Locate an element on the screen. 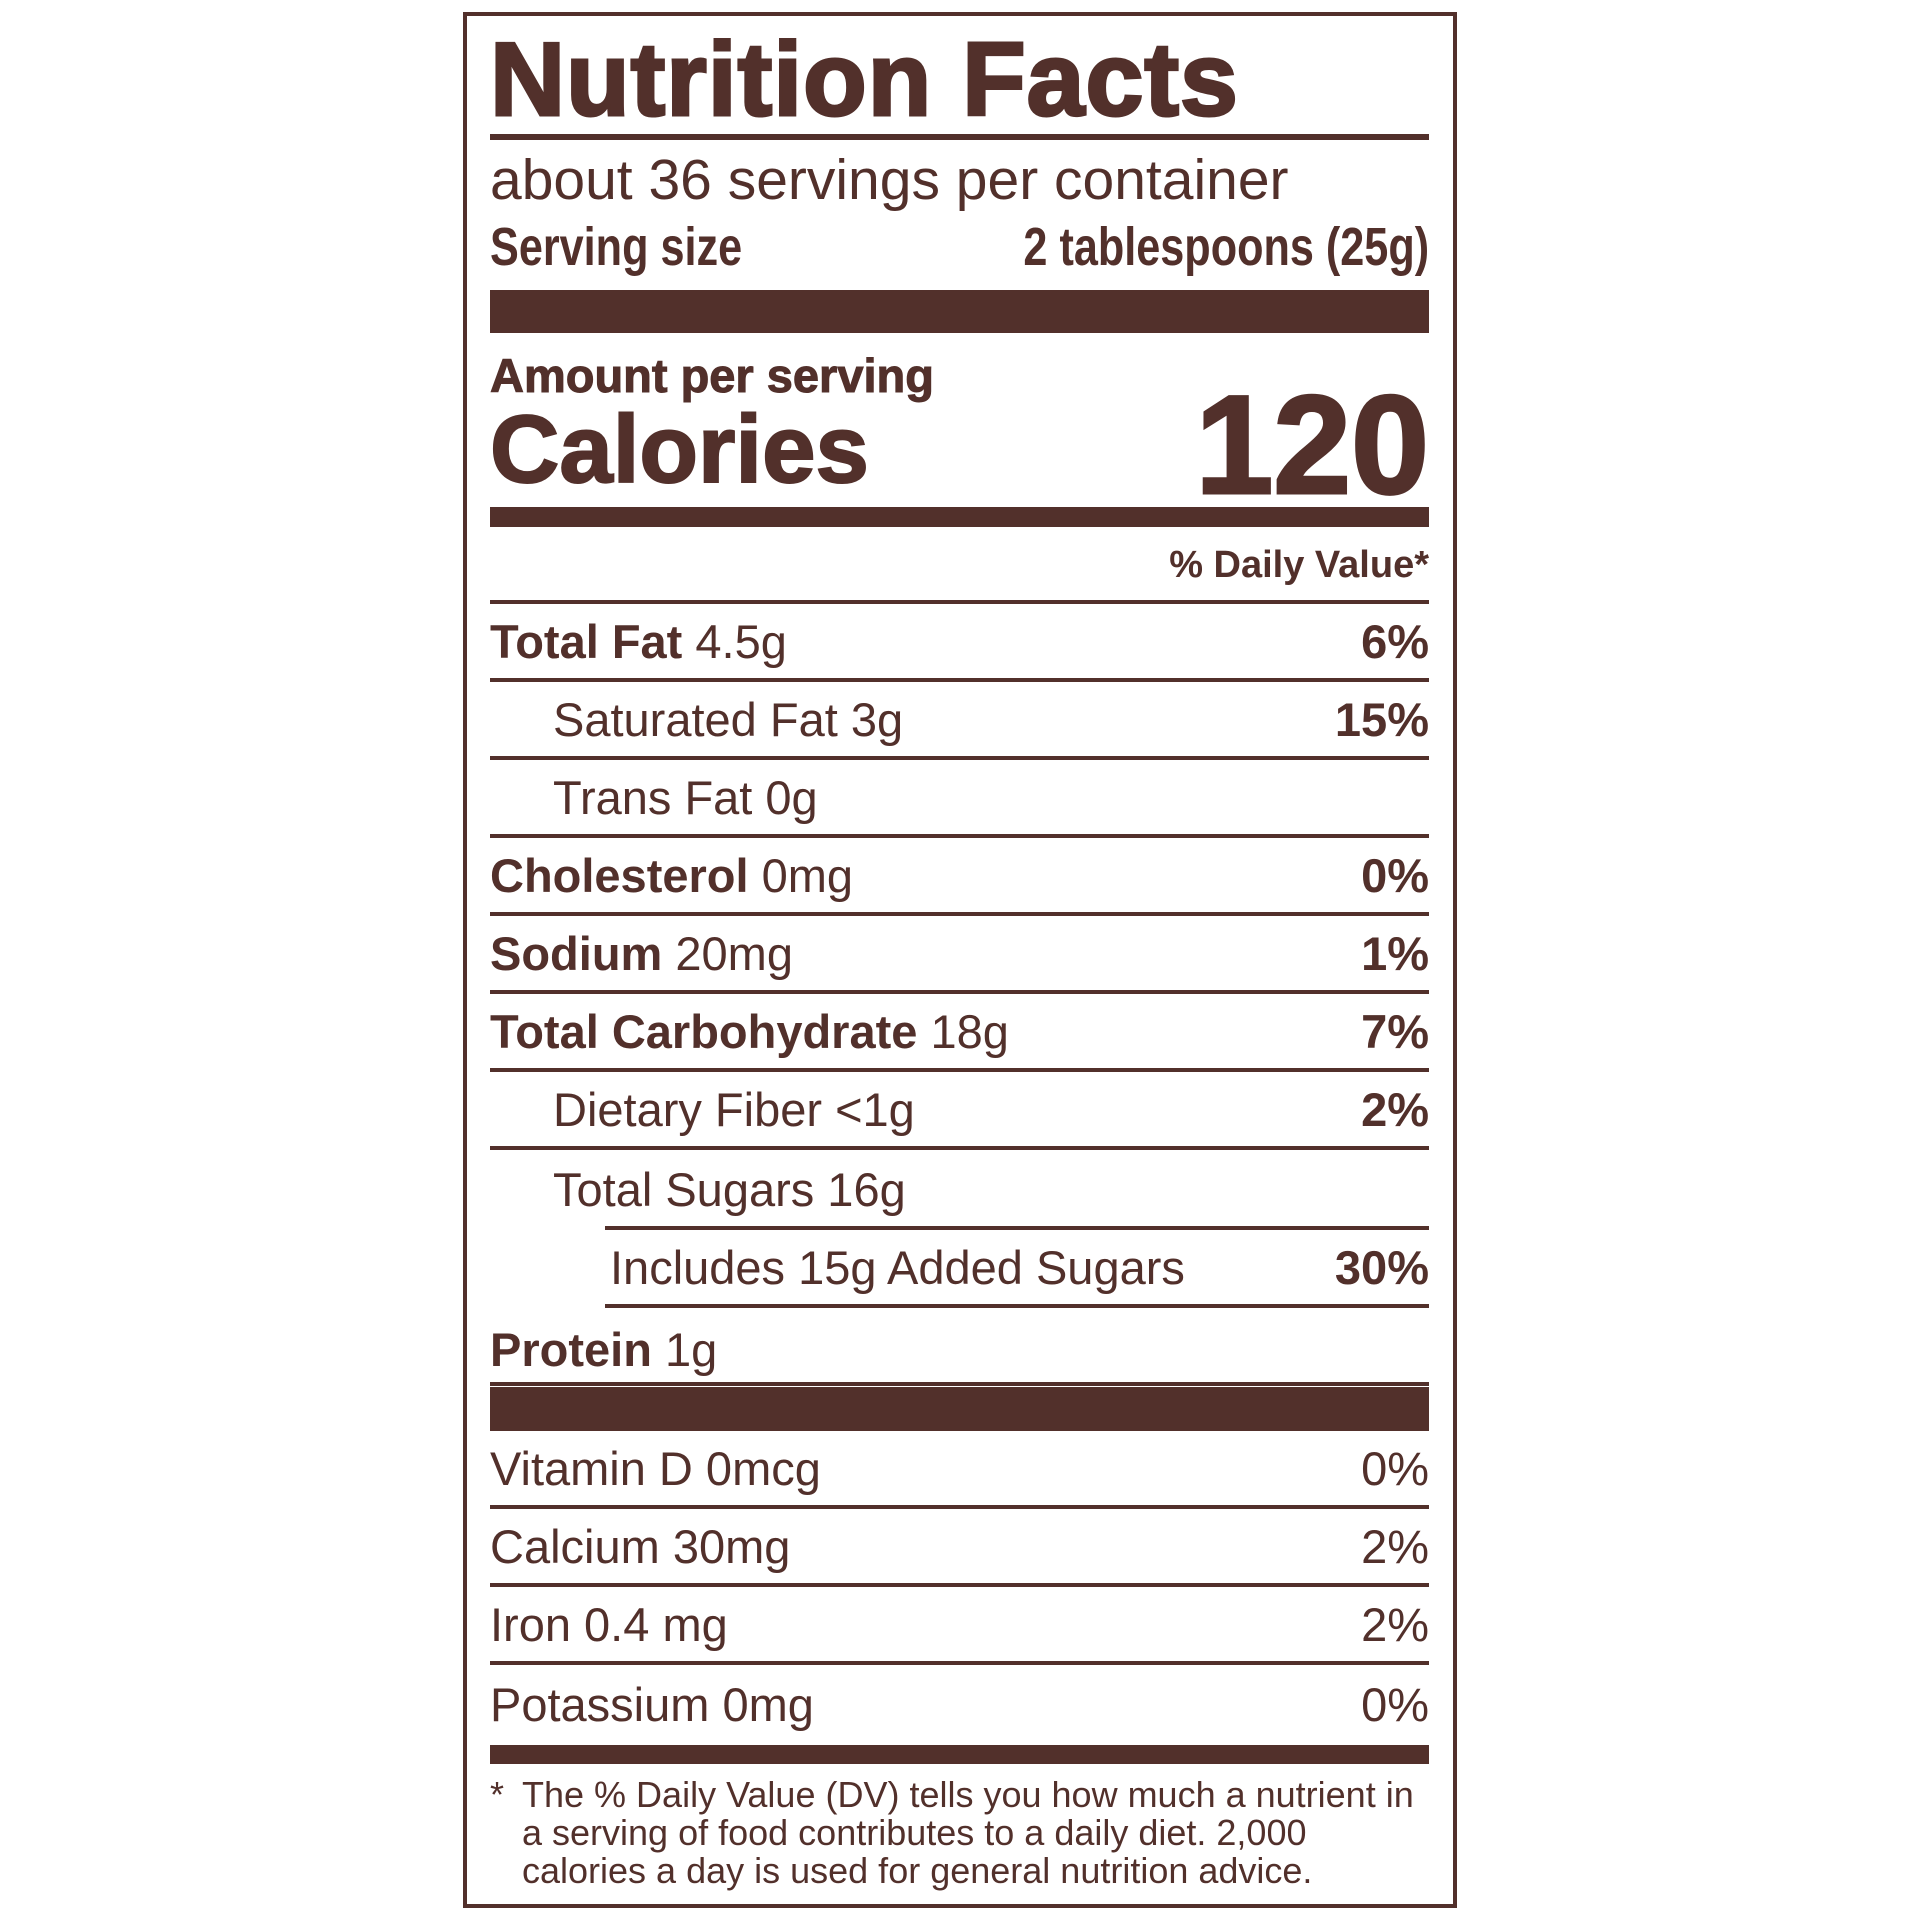  nutrient-row-trans-fat: Trans Fat 0g is located at coordinates (959, 799).